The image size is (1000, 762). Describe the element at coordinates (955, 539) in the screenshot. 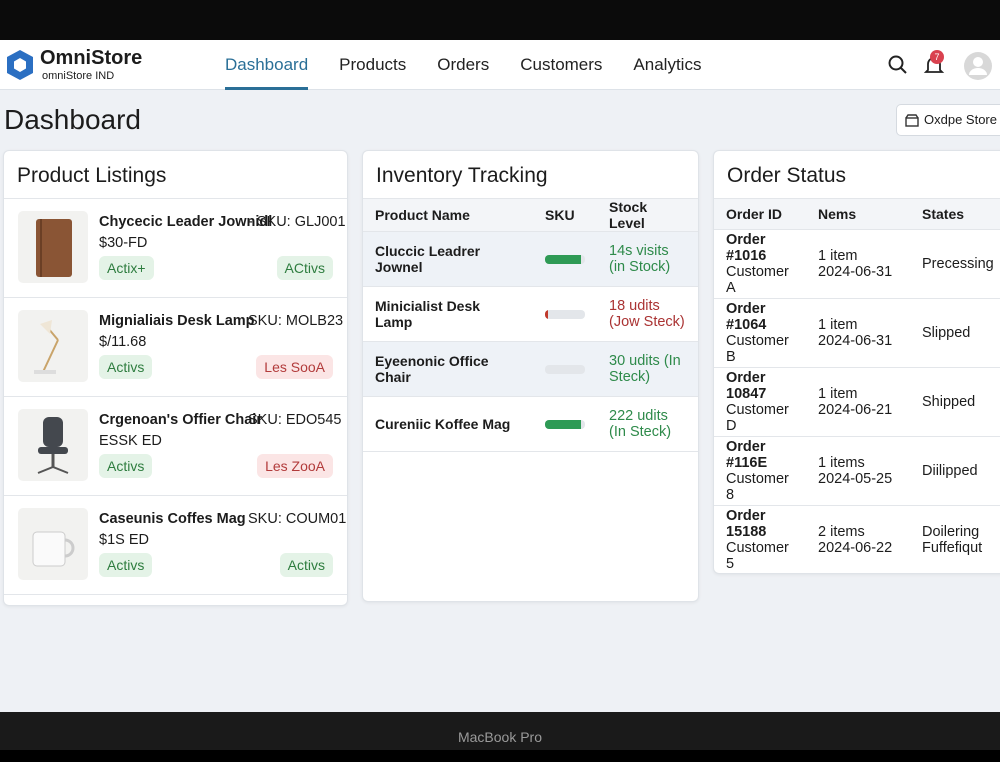

I see `order-state: Doilering Fuffefiqut` at that location.